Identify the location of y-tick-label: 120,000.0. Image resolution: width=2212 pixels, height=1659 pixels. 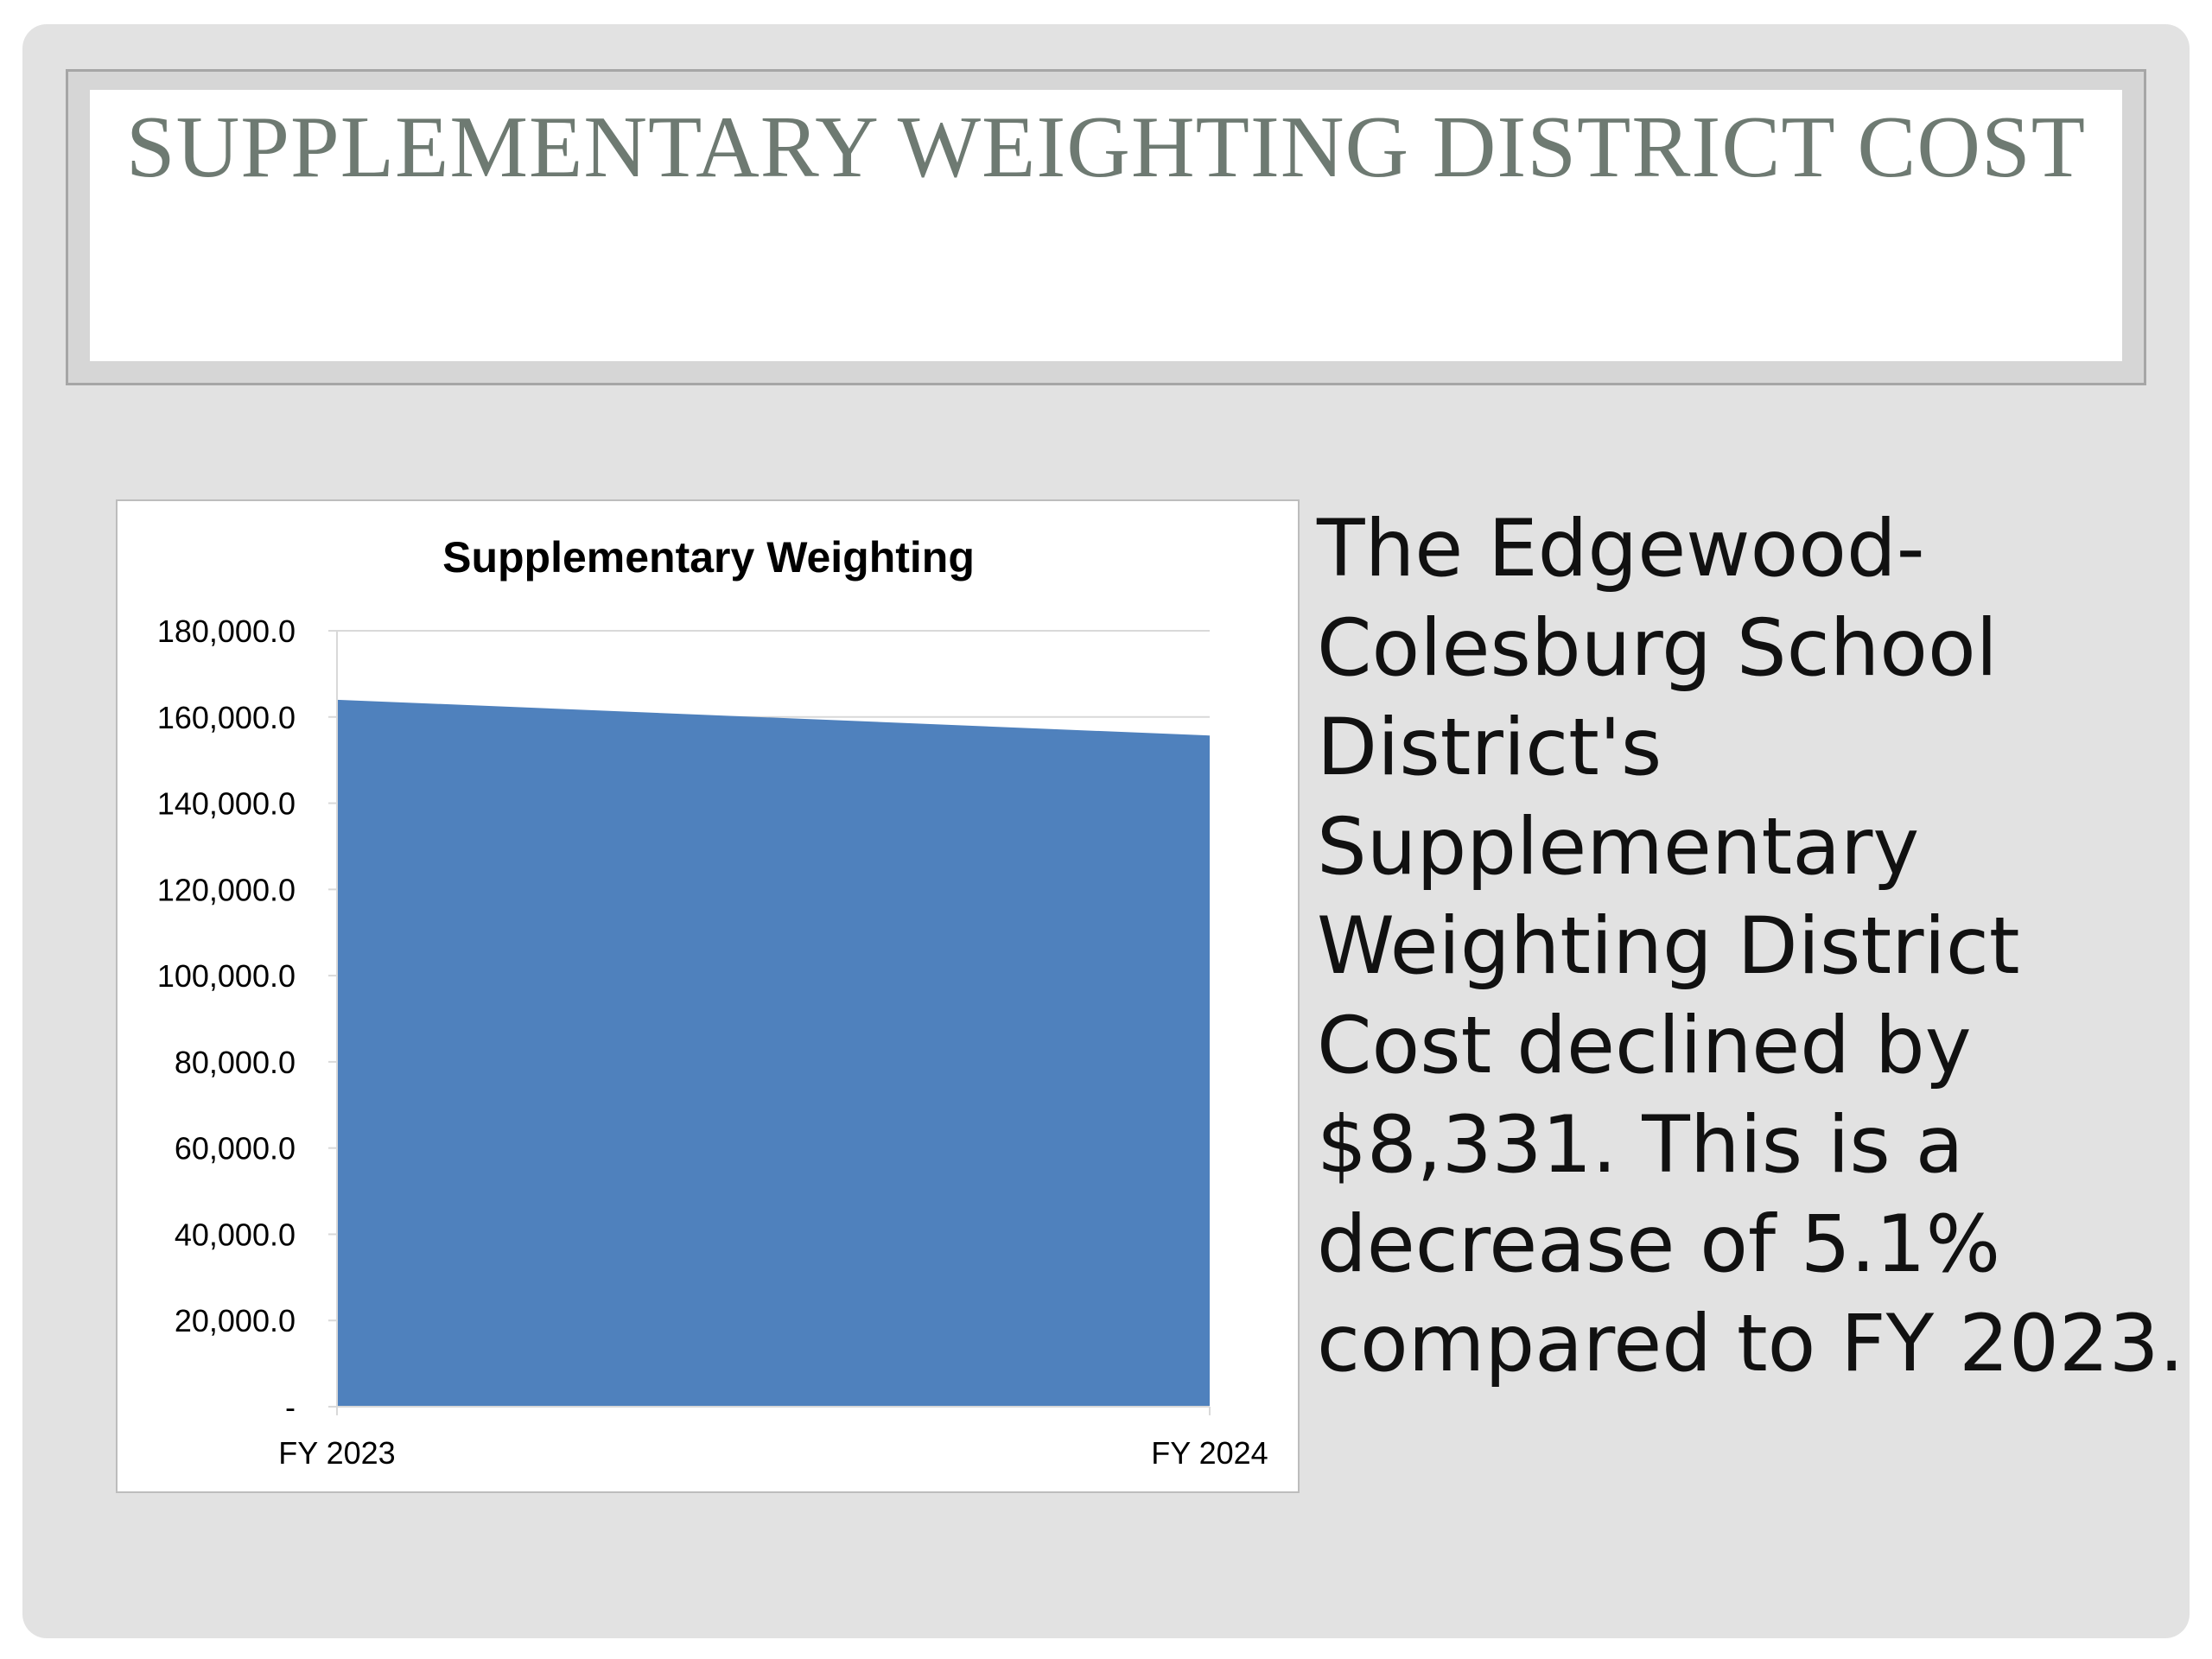
(226, 889).